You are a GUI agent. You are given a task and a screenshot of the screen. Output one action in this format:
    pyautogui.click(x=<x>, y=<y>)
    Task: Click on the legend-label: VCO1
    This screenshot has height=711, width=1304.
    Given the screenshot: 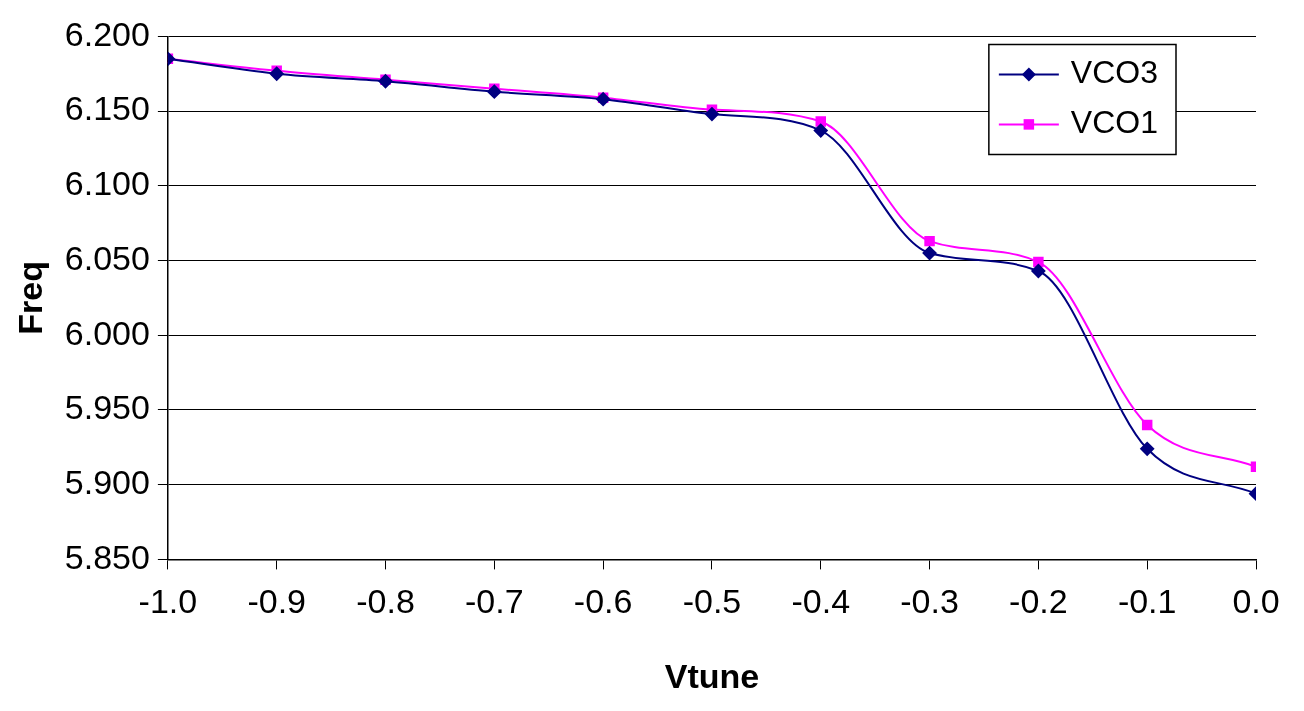 What is the action you would take?
    pyautogui.click(x=1114, y=122)
    